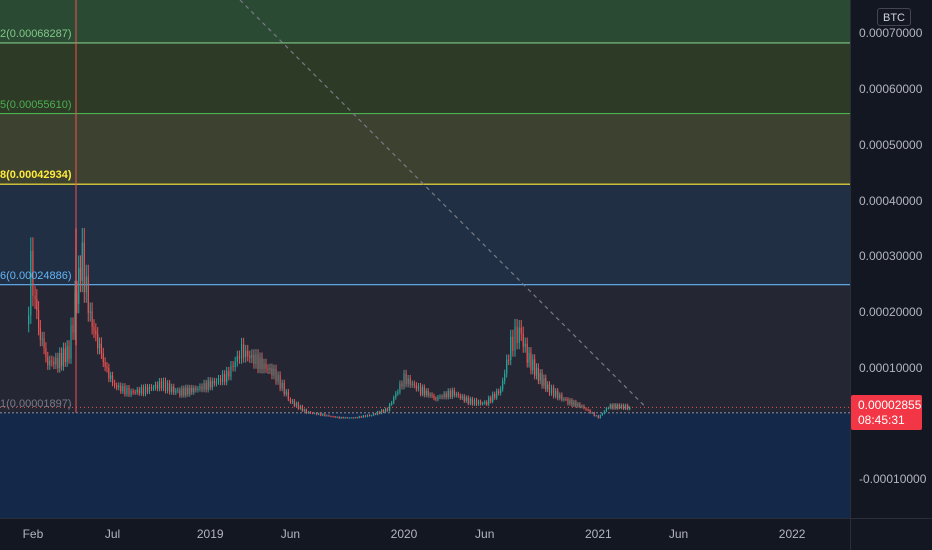 Image resolution: width=932 pixels, height=550 pixels. What do you see at coordinates (890, 405) in the screenshot?
I see `current-price-value: 0.00002855` at bounding box center [890, 405].